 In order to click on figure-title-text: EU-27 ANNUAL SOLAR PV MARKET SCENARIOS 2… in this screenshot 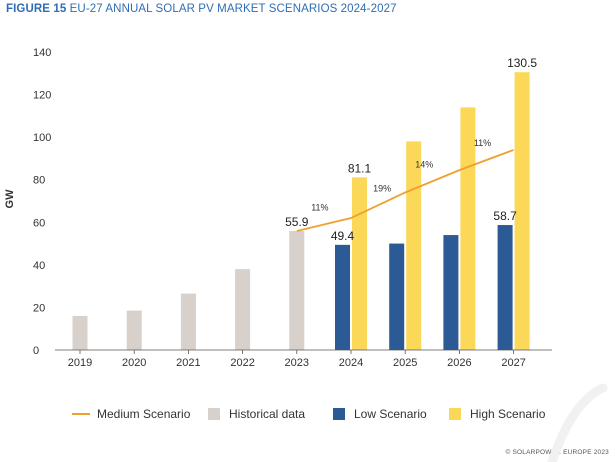, I will do `click(233, 9)`.